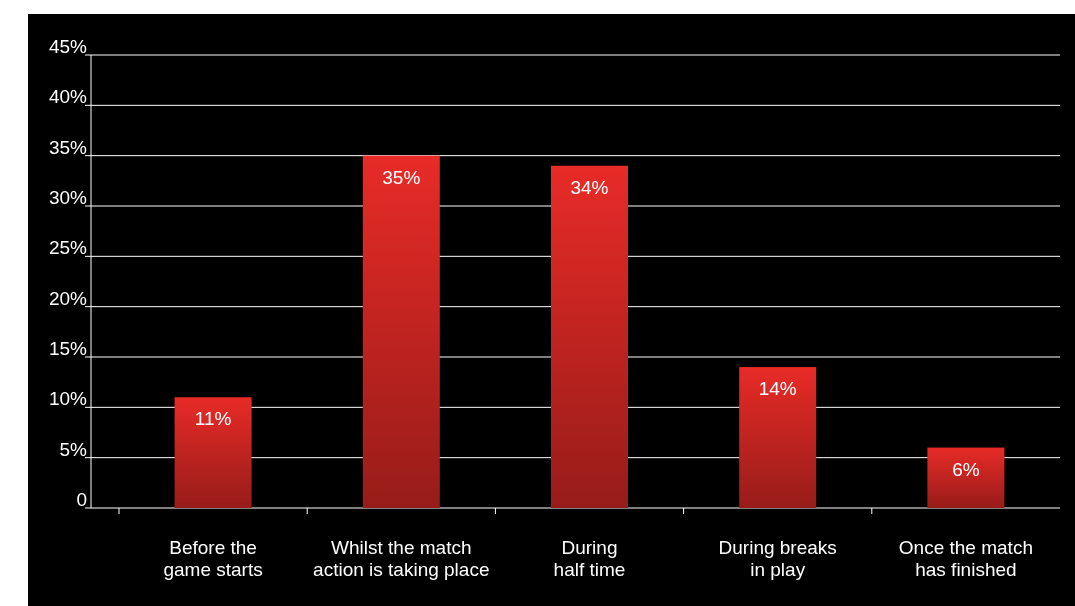 This screenshot has width=1075, height=606. I want to click on y-tick-label: 30%, so click(68, 198).